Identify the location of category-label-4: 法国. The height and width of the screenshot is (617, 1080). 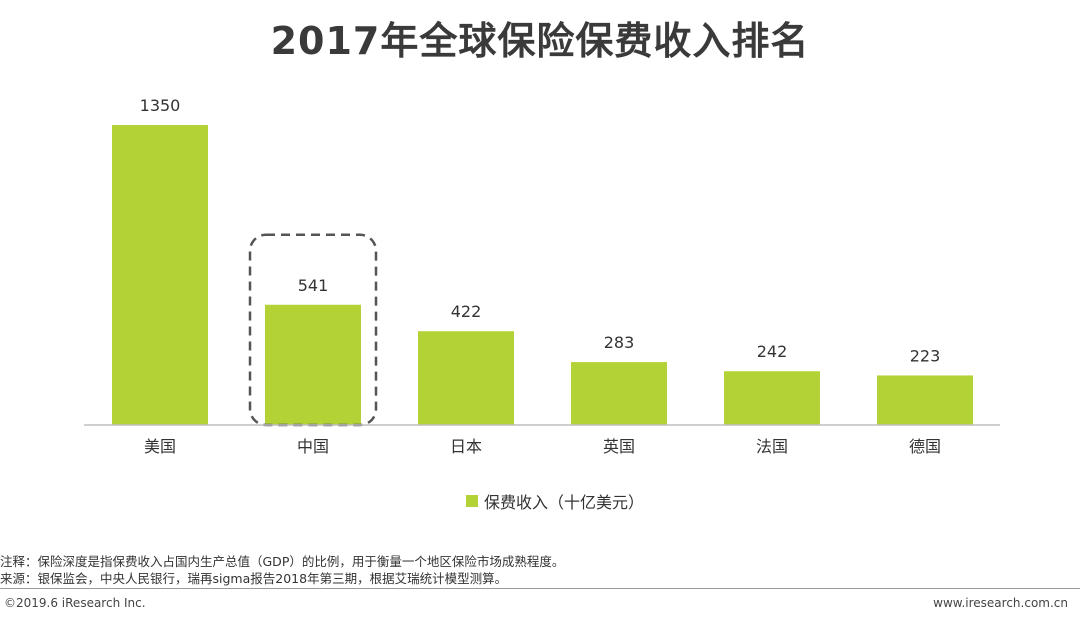
(772, 446).